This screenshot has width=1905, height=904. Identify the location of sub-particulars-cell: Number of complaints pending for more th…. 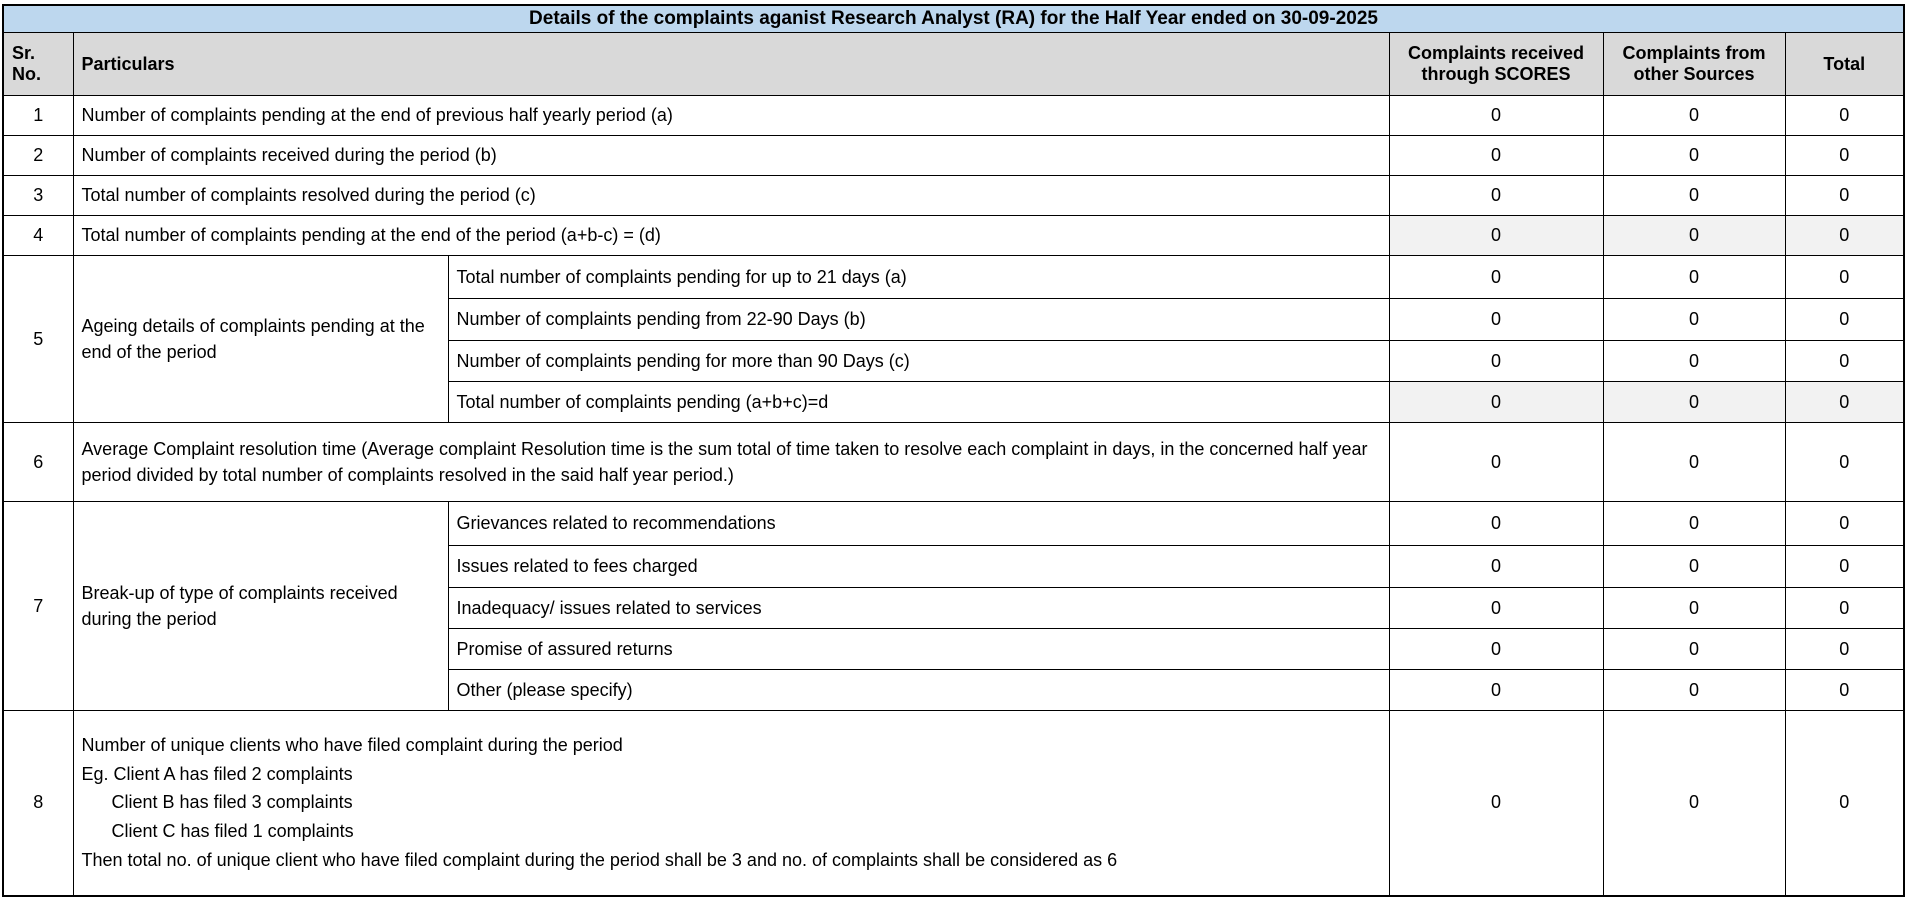
(918, 361).